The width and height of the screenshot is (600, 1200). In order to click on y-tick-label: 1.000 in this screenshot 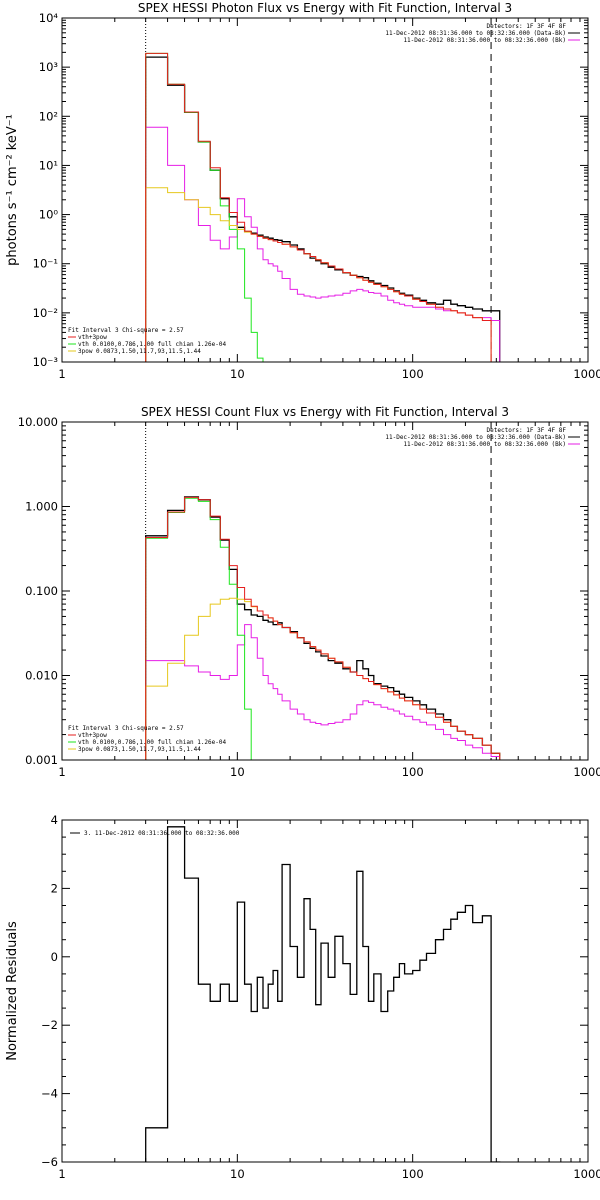, I will do `click(41, 507)`.